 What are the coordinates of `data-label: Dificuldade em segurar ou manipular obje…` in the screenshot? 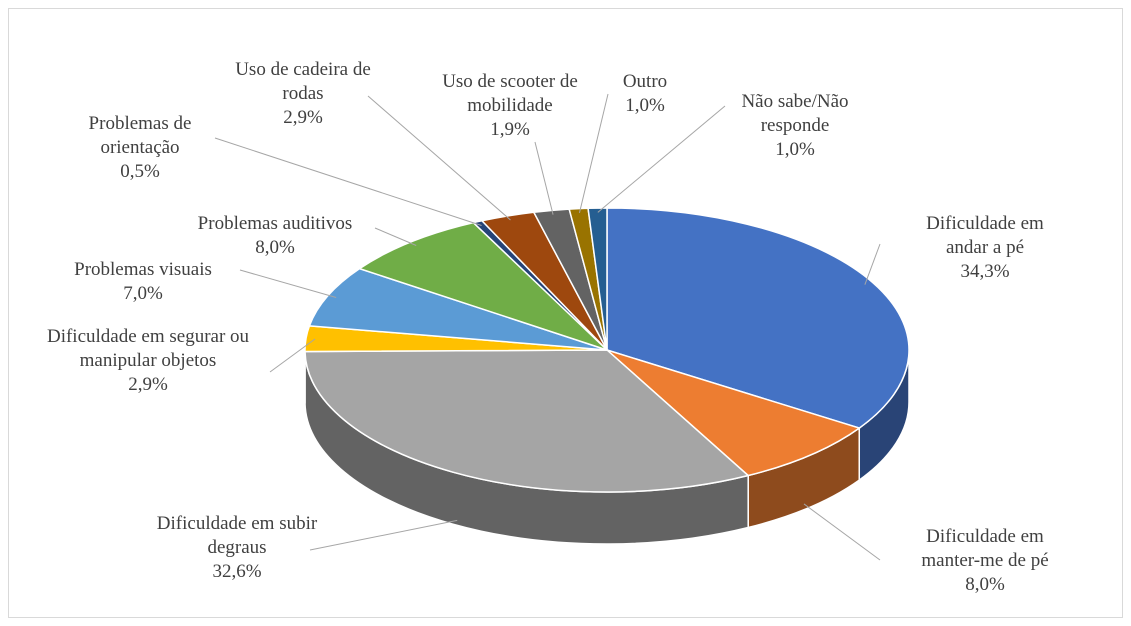 It's located at (148, 361).